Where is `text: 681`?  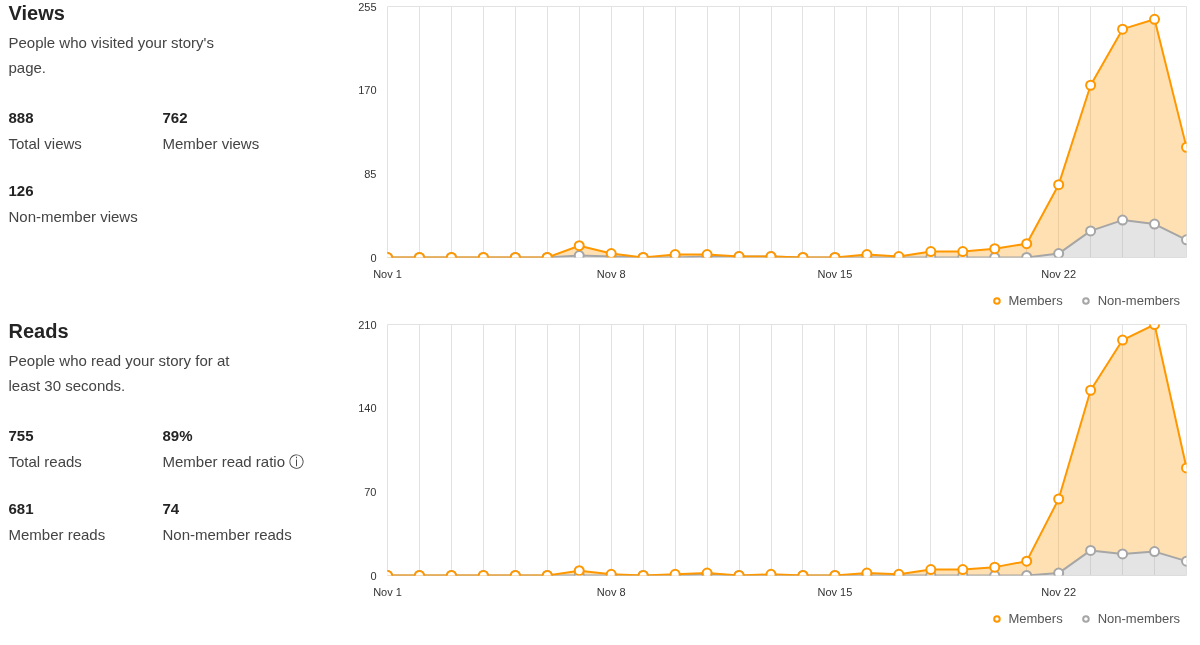
text: 681 is located at coordinates (21, 508).